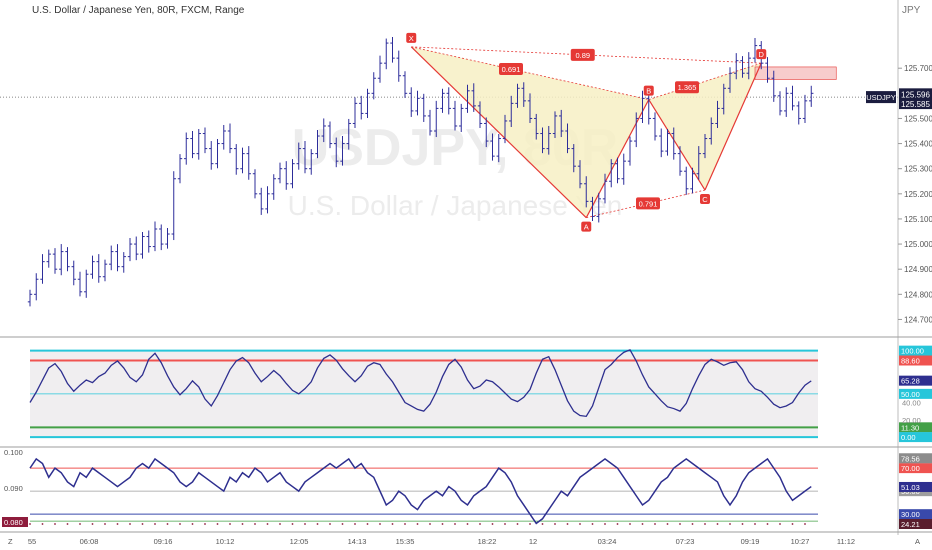 The height and width of the screenshot is (550, 932). I want to click on time-label: 03:24, so click(607, 541).